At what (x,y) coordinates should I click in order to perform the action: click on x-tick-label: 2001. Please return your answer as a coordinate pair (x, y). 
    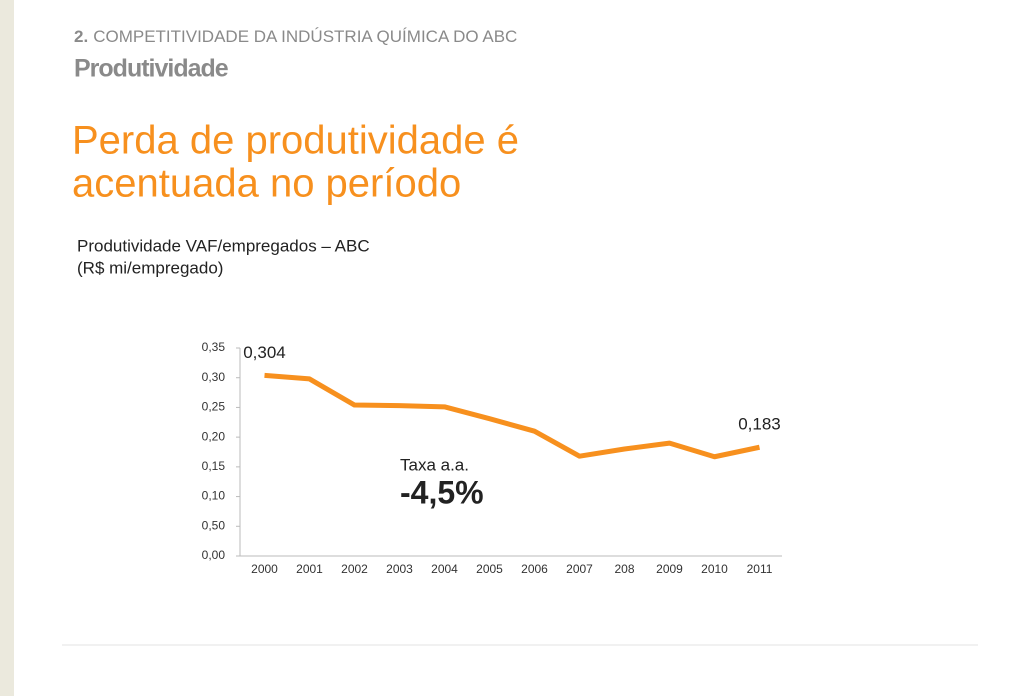
    Looking at the image, I should click on (309, 569).